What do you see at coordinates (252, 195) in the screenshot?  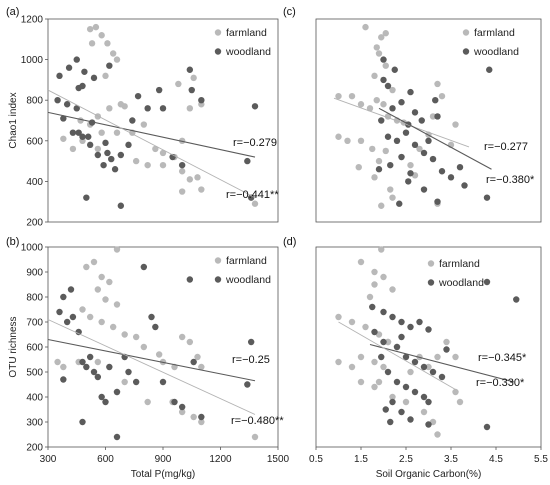 I see `farmland-correlation-label: r=−0.441**` at bounding box center [252, 195].